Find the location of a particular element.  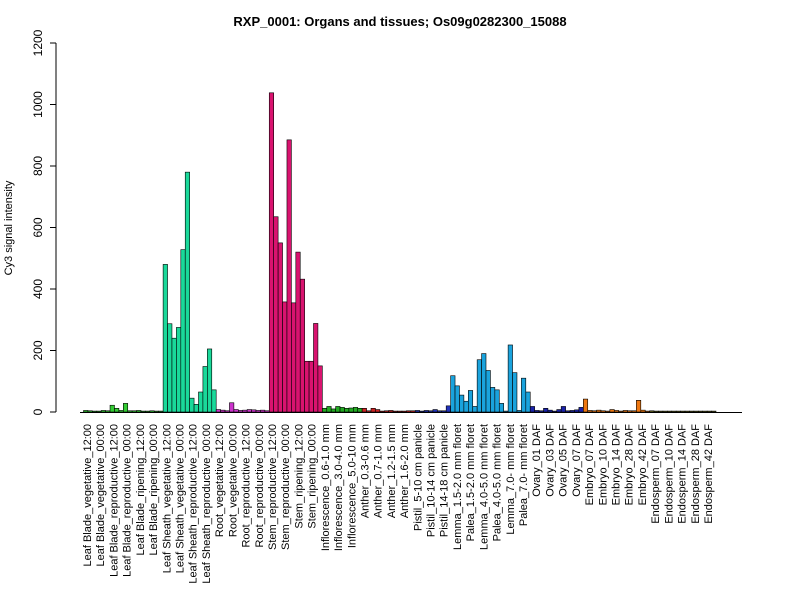

x-tick-label: Leaf Blade_reproductive_00:00 is located at coordinates (128, 500).